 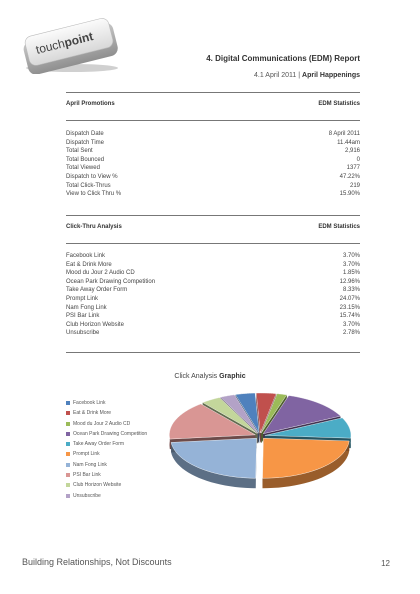 What do you see at coordinates (213, 143) in the screenshot?
I see `table-row: Dispatch Time 11.44am` at bounding box center [213, 143].